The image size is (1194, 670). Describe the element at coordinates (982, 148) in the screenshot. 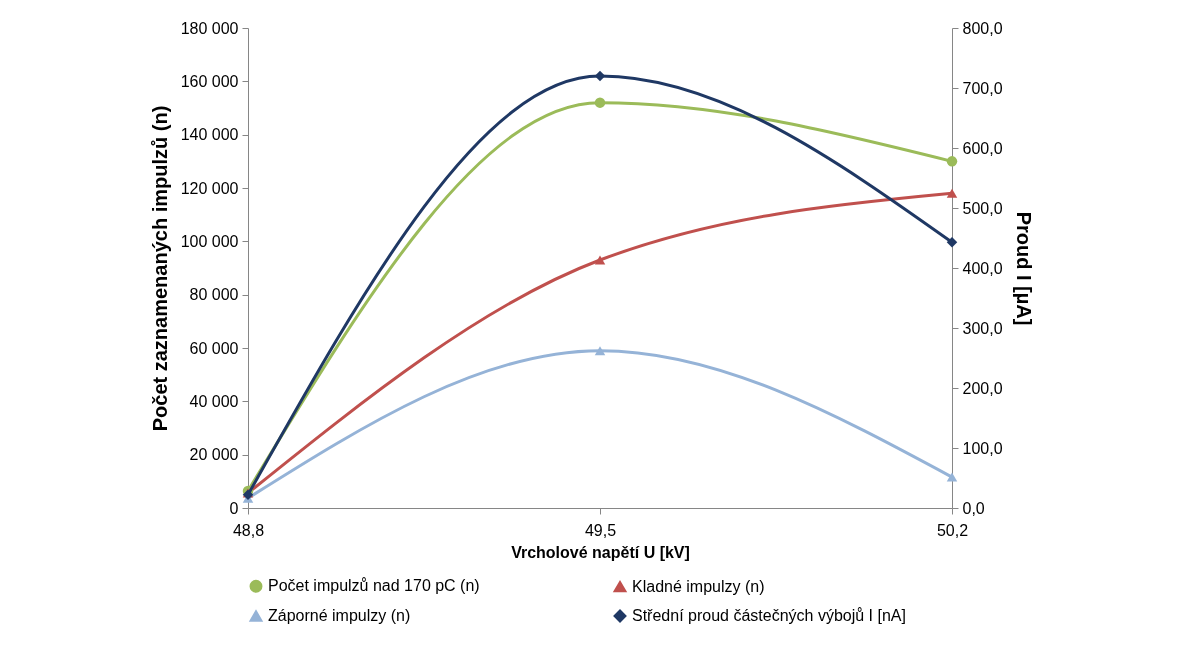

I see `y2-tick-label: 600,0` at that location.